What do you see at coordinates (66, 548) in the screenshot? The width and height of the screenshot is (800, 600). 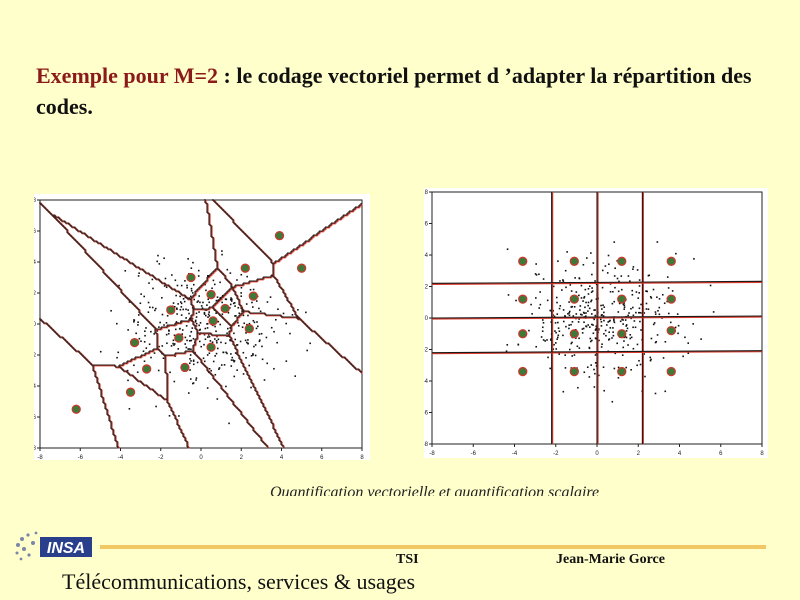 I see `logo-text: INSA` at bounding box center [66, 548].